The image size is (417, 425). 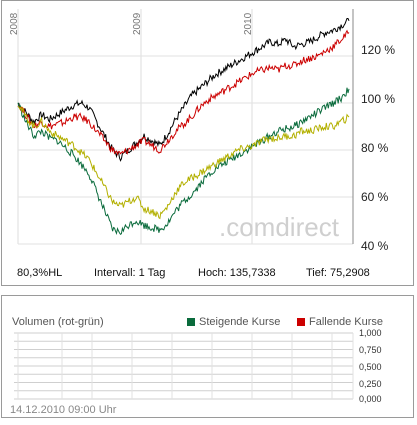 I want to click on watermark: .comdirect, so click(x=279, y=227).